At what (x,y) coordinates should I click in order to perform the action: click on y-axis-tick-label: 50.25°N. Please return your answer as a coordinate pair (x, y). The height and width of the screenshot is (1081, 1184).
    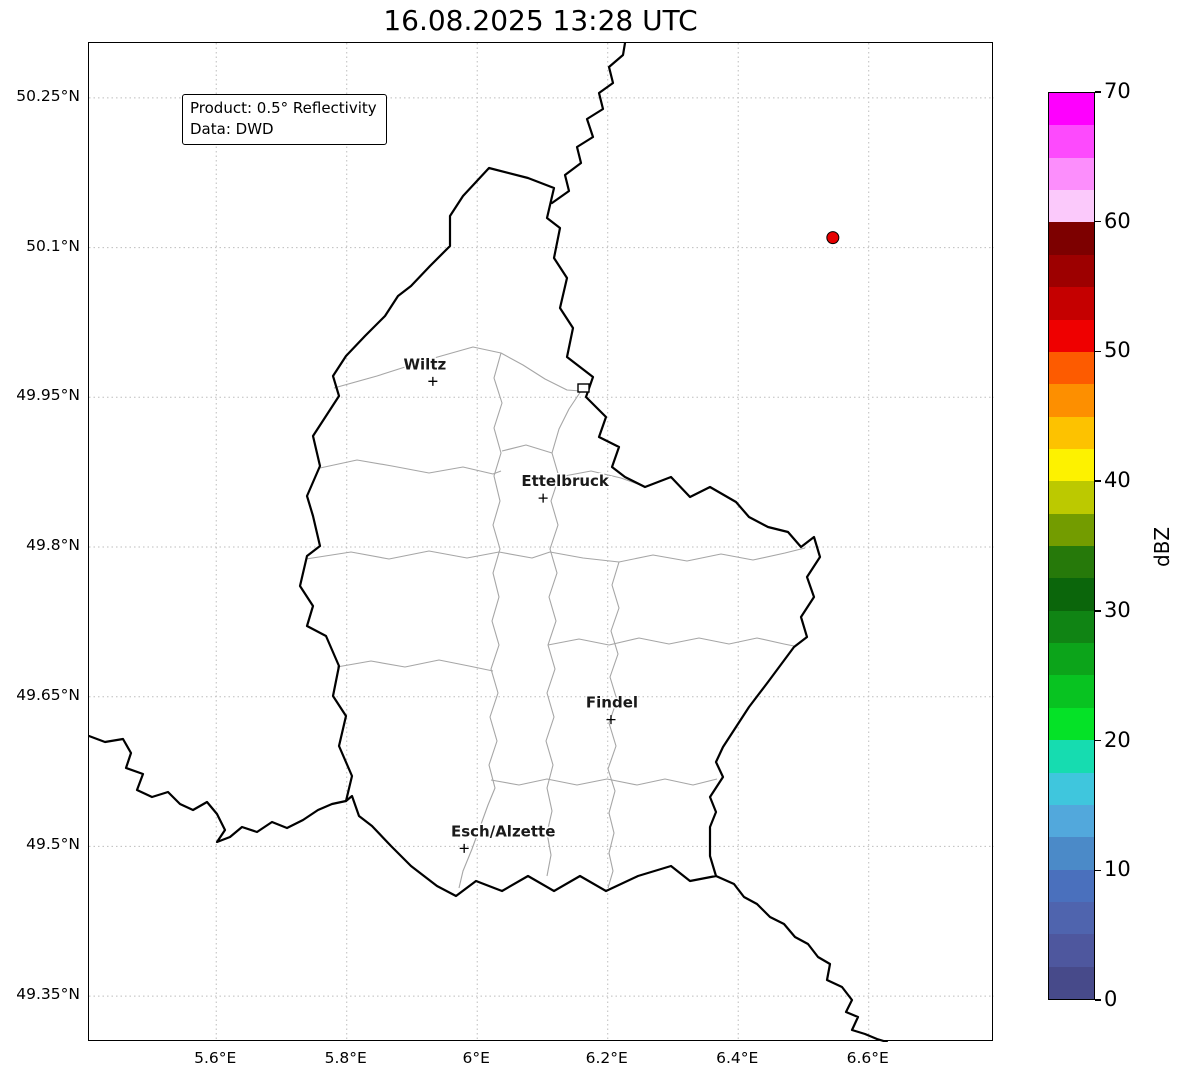
    Looking at the image, I should click on (48, 95).